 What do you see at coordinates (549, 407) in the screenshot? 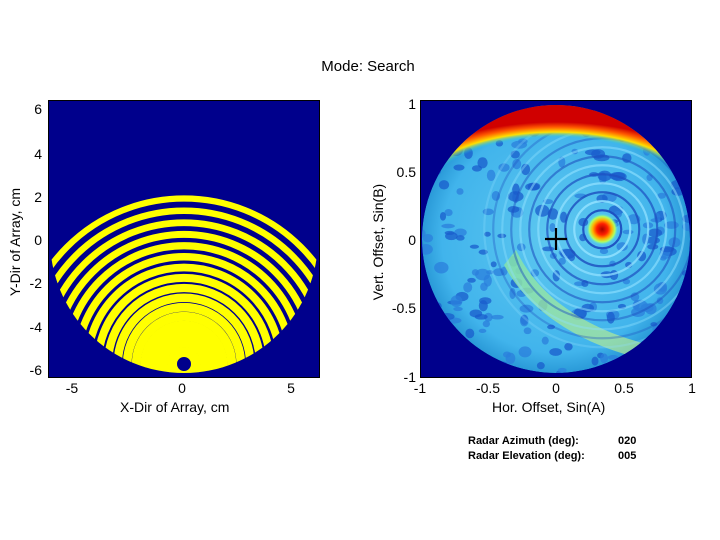
I see `x-axis-label: Hor. Offset, Sin(A)` at bounding box center [549, 407].